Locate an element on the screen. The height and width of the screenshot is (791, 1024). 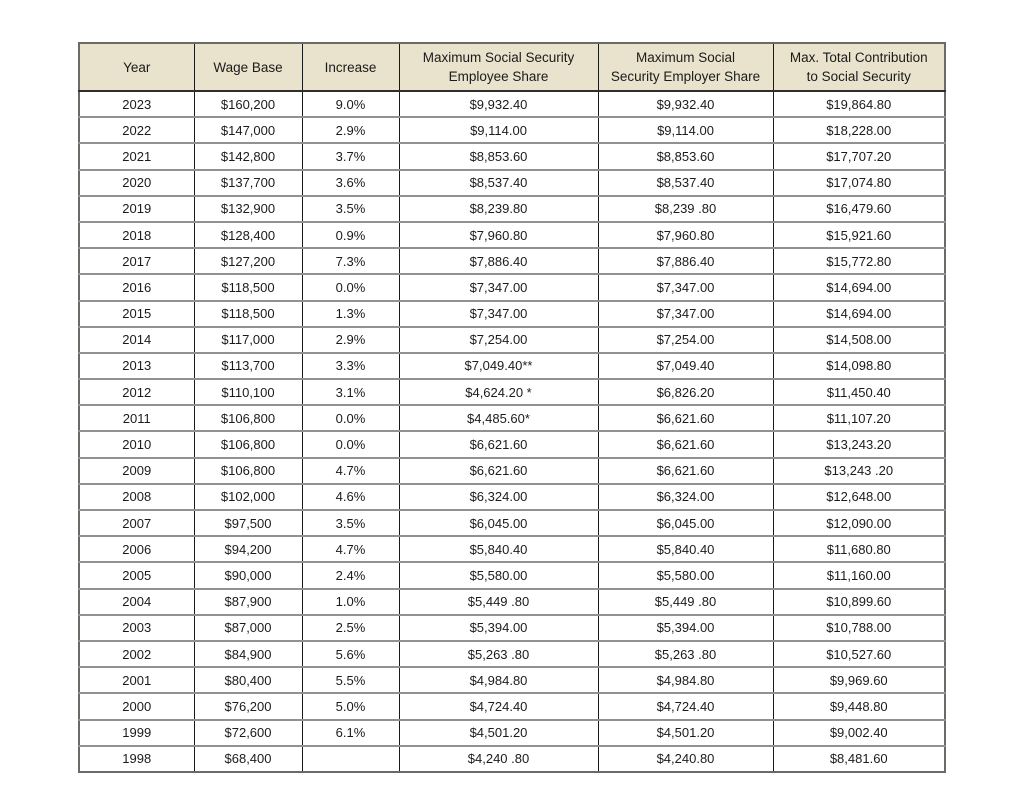
table-cell: $128,400 is located at coordinates (248, 235).